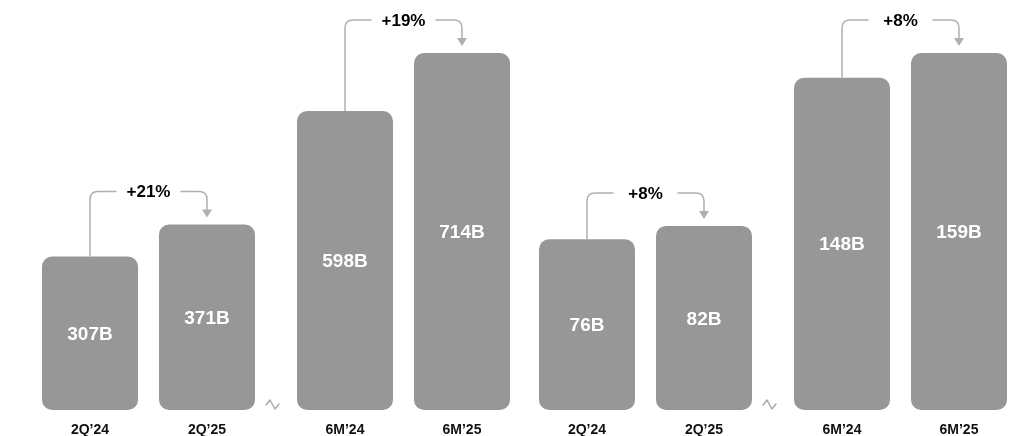 This screenshot has height=436, width=1010. I want to click on data-label: 714B, so click(462, 232).